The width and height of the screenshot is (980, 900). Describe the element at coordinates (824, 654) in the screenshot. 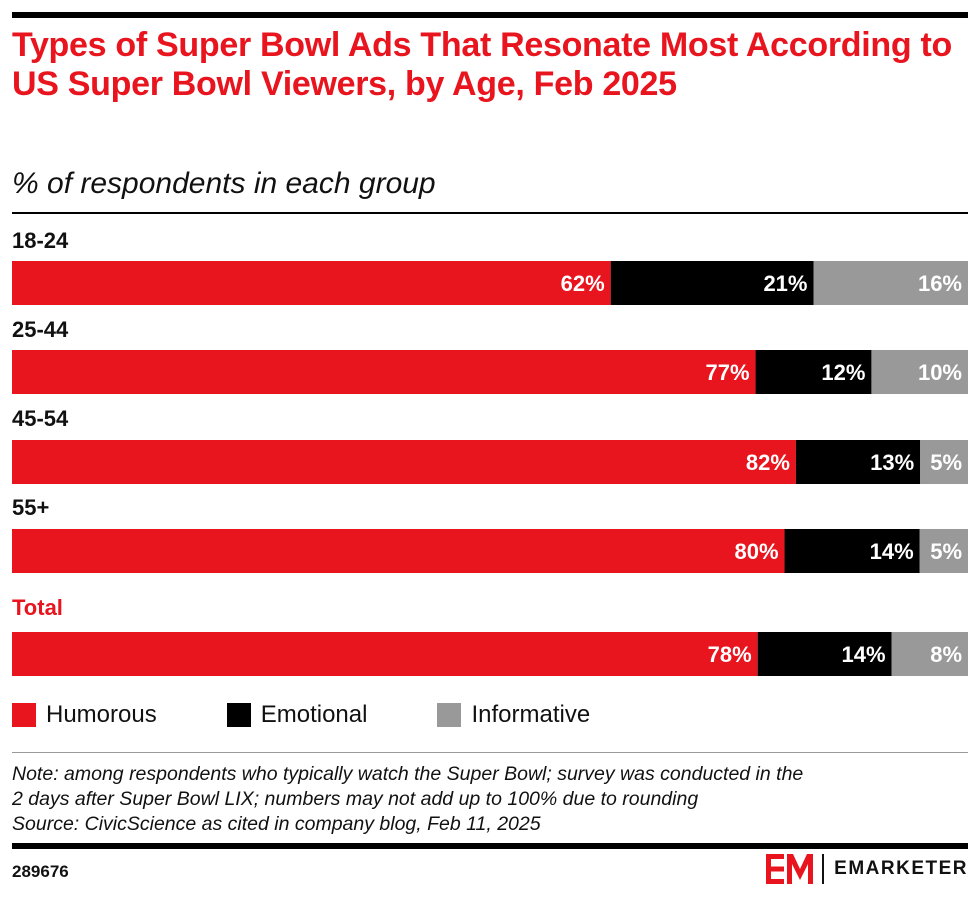

I see `bar-emotional-total` at that location.